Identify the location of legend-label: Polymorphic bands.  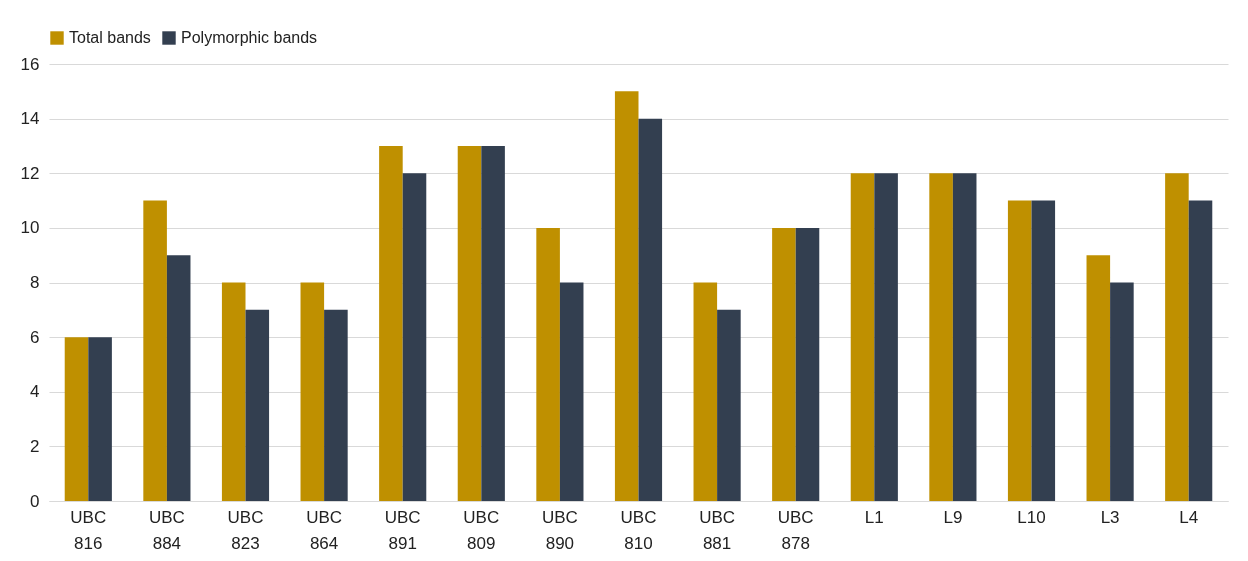
(249, 37).